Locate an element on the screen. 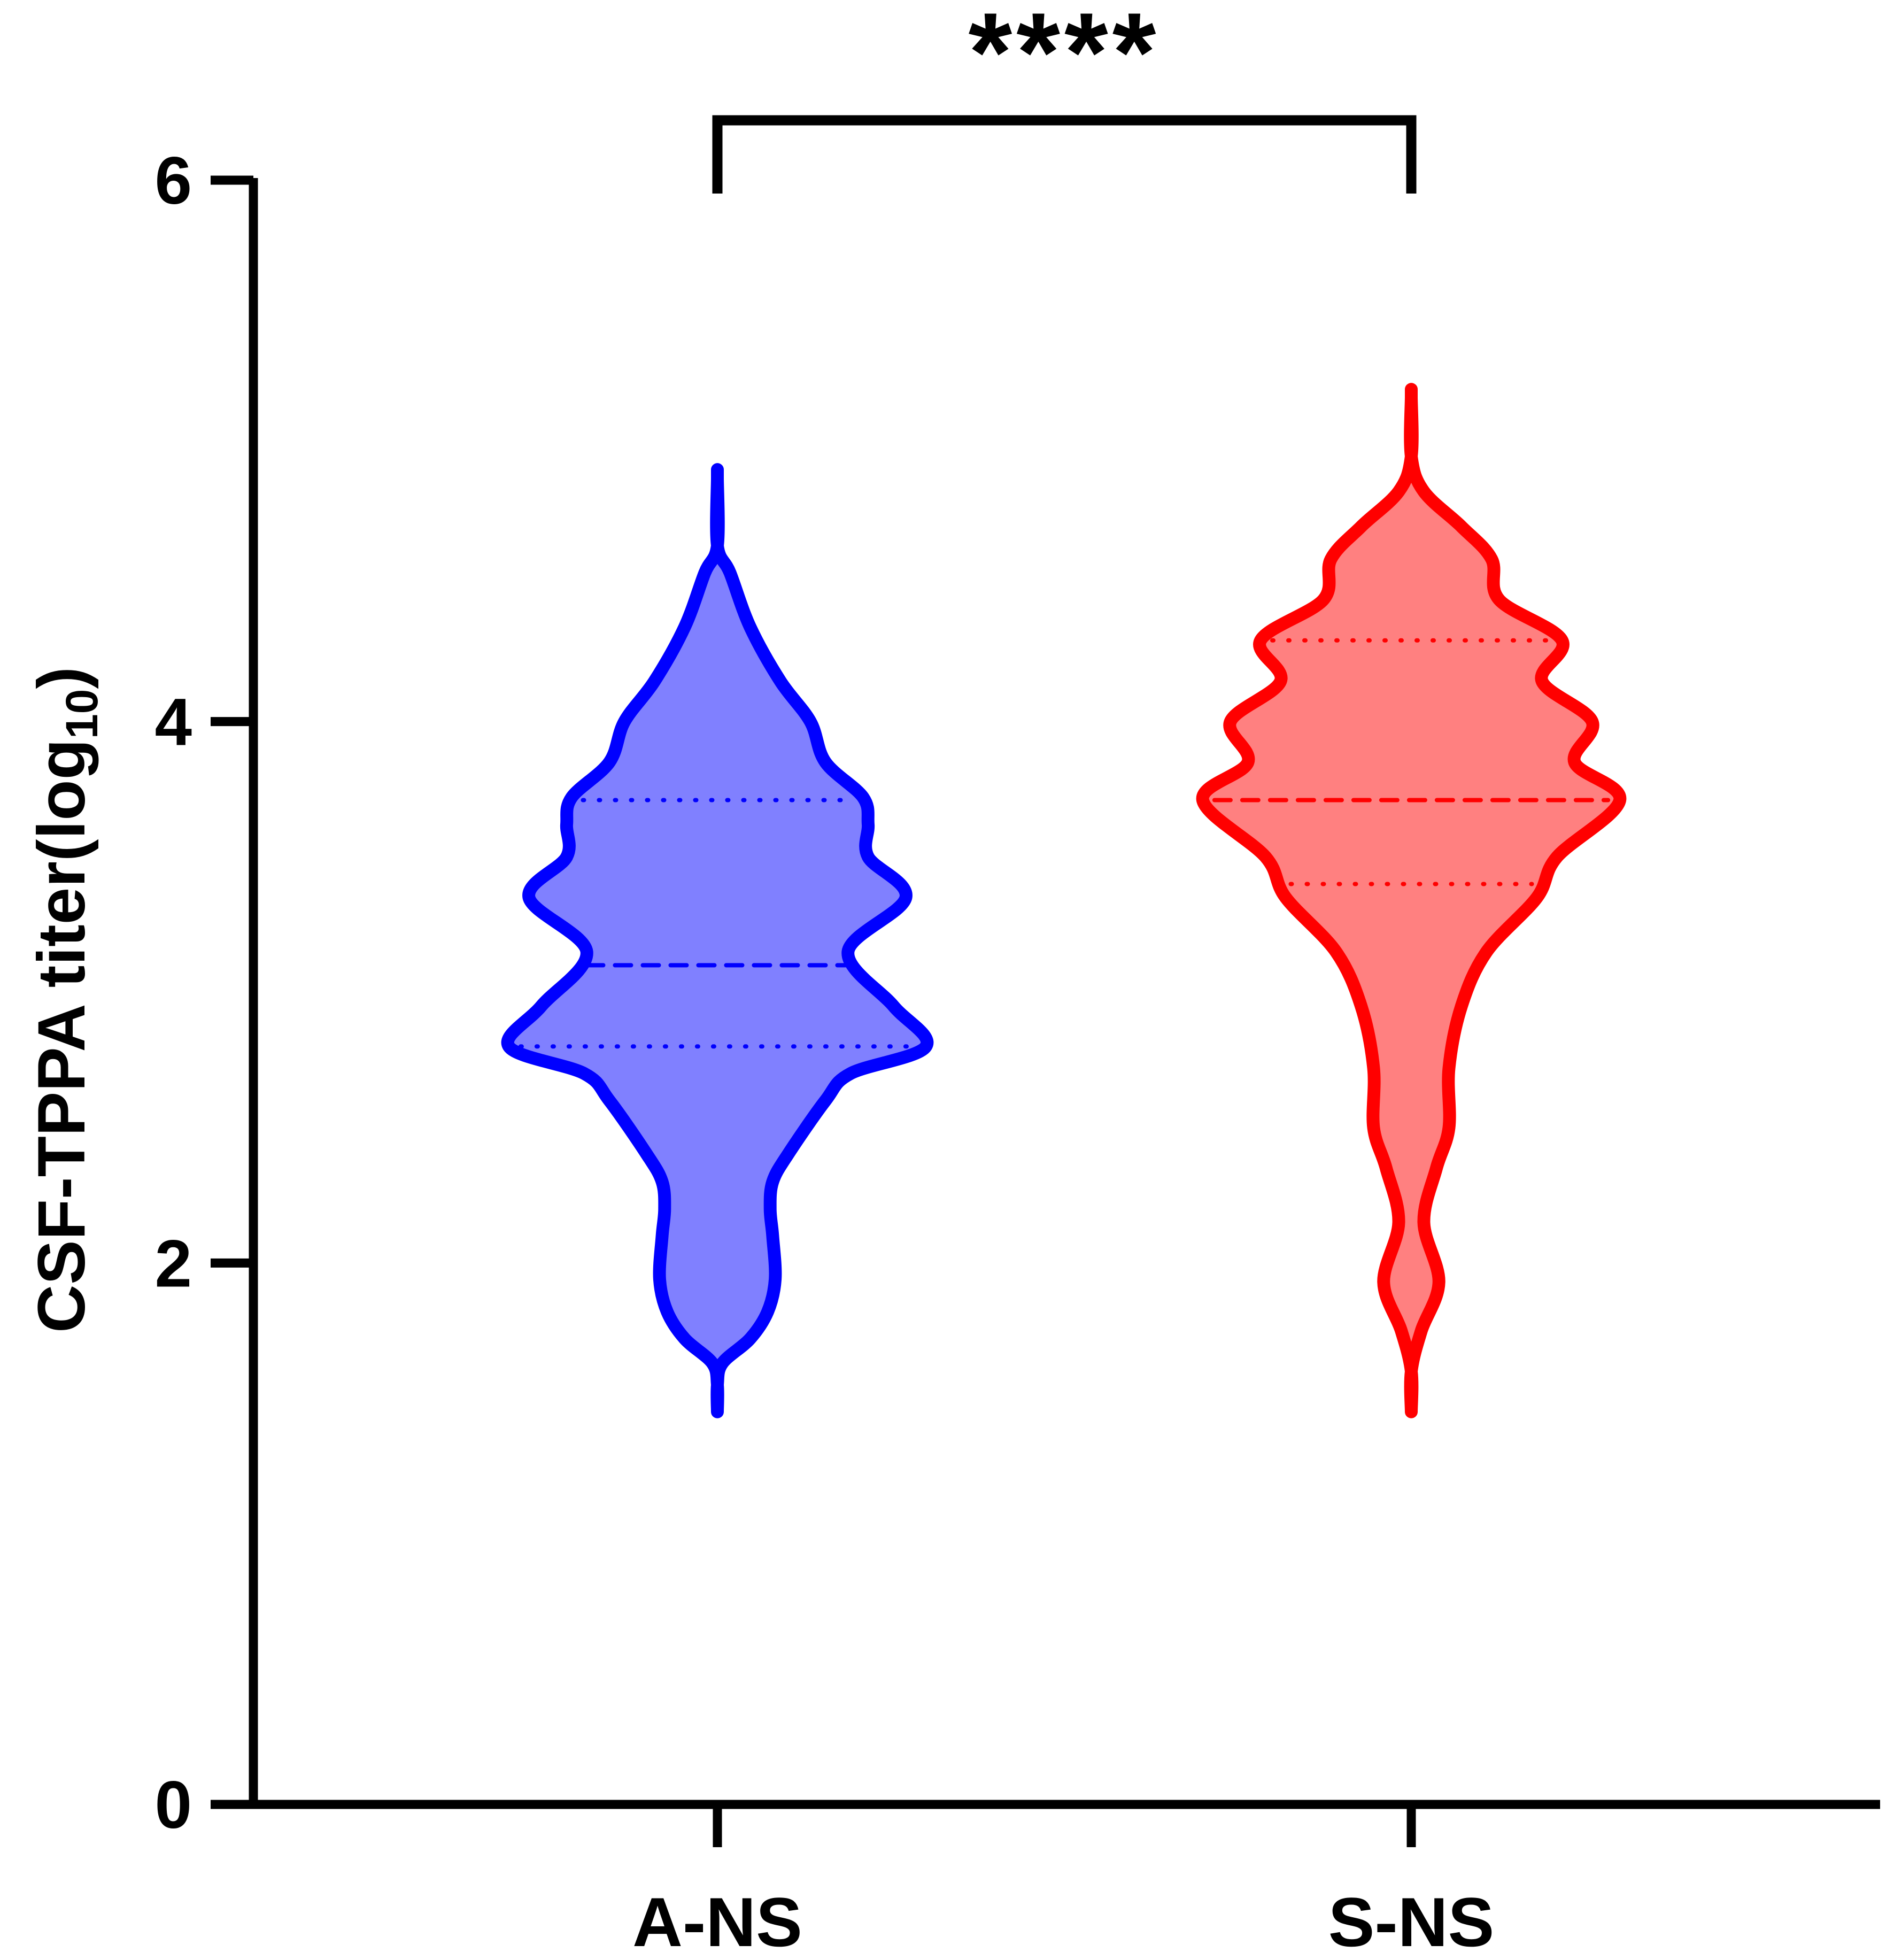 Image resolution: width=1894 pixels, height=1960 pixels. y-axis-label-subscript: 10 is located at coordinates (82, 714).